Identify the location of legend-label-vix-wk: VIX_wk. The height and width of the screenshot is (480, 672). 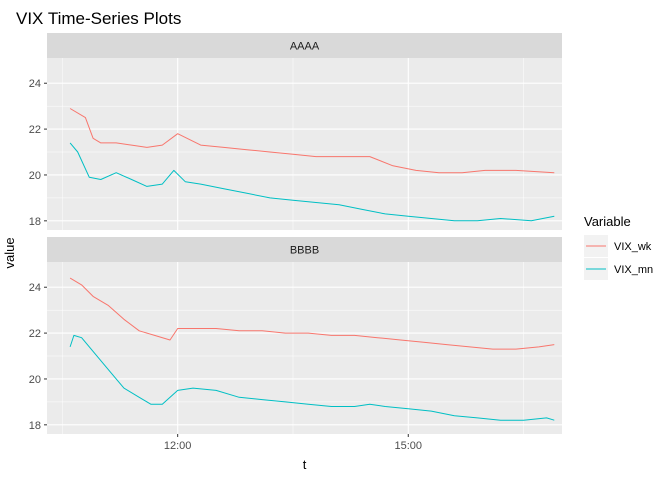
(633, 247).